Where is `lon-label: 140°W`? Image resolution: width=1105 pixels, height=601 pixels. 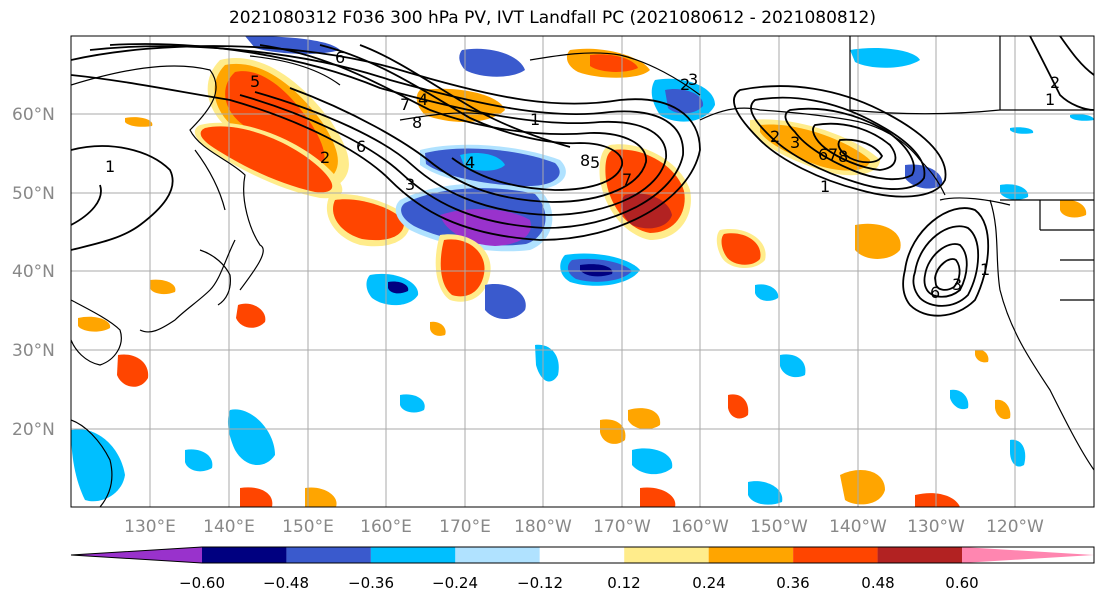
lon-label: 140°W is located at coordinates (858, 527).